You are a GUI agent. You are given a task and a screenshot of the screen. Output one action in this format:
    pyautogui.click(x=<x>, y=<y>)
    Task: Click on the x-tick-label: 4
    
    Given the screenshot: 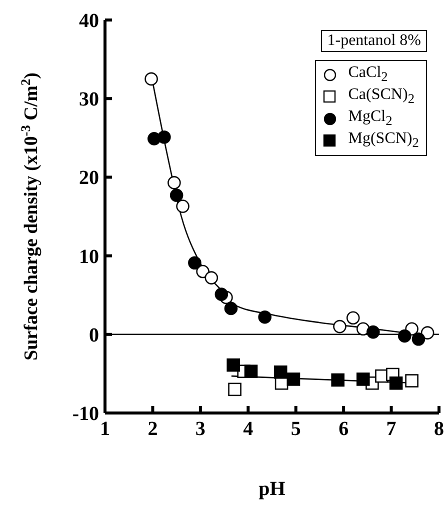 What is the action you would take?
    pyautogui.click(x=248, y=429)
    